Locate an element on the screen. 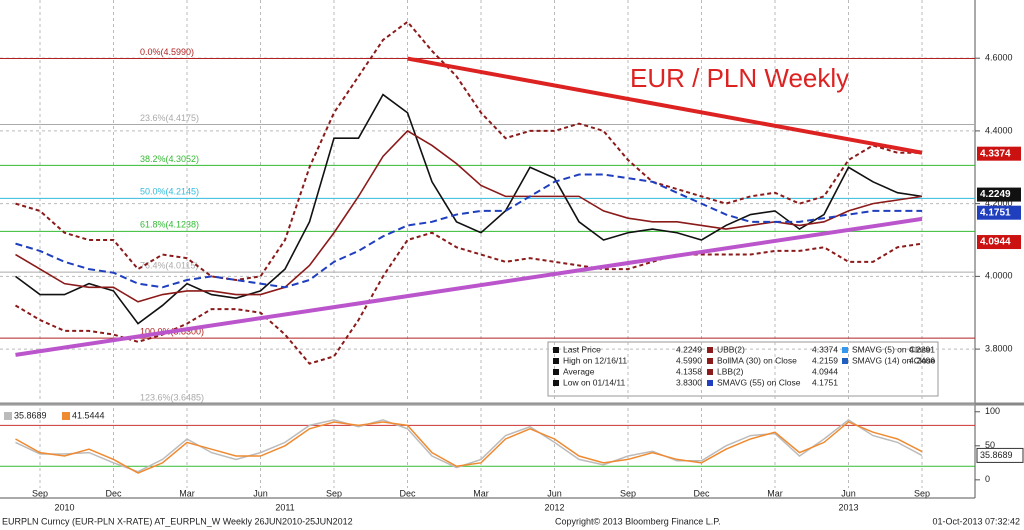 The height and width of the screenshot is (530, 1024). chart-title: EUR / PLN Weekly is located at coordinates (739, 78).